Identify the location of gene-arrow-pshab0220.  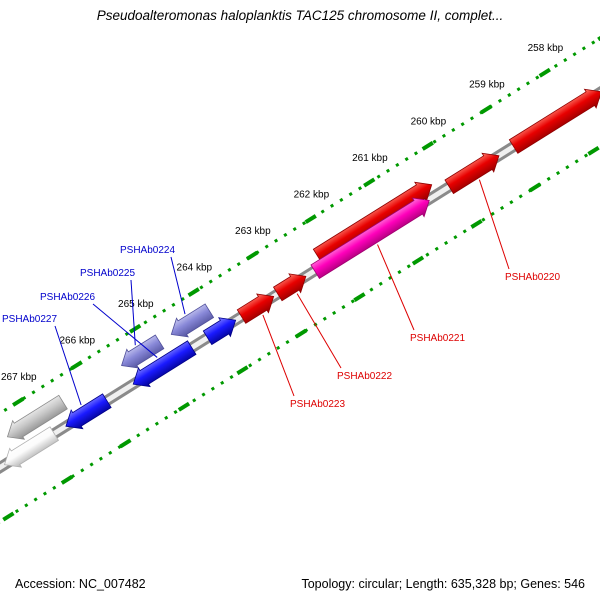
(473, 171).